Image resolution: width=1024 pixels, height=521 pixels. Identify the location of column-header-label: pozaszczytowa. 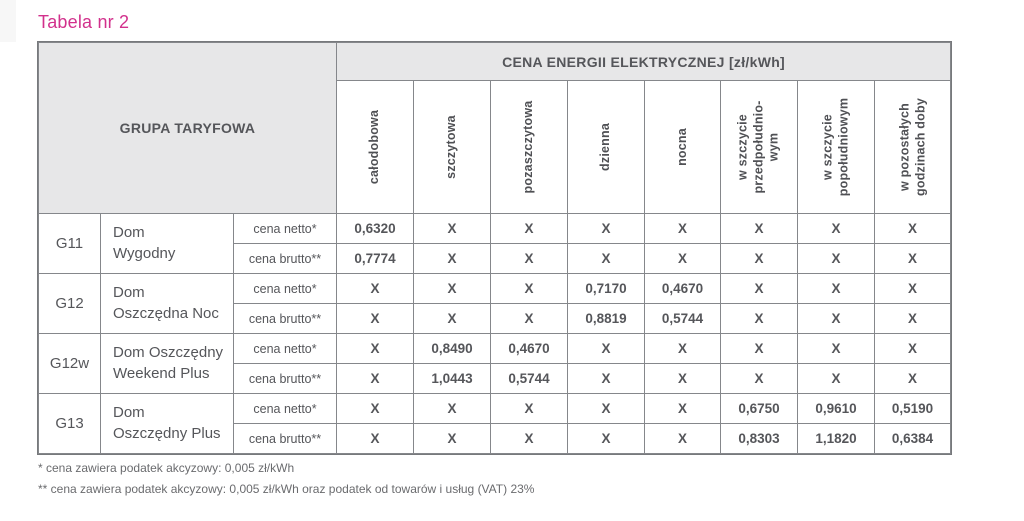
(528, 147).